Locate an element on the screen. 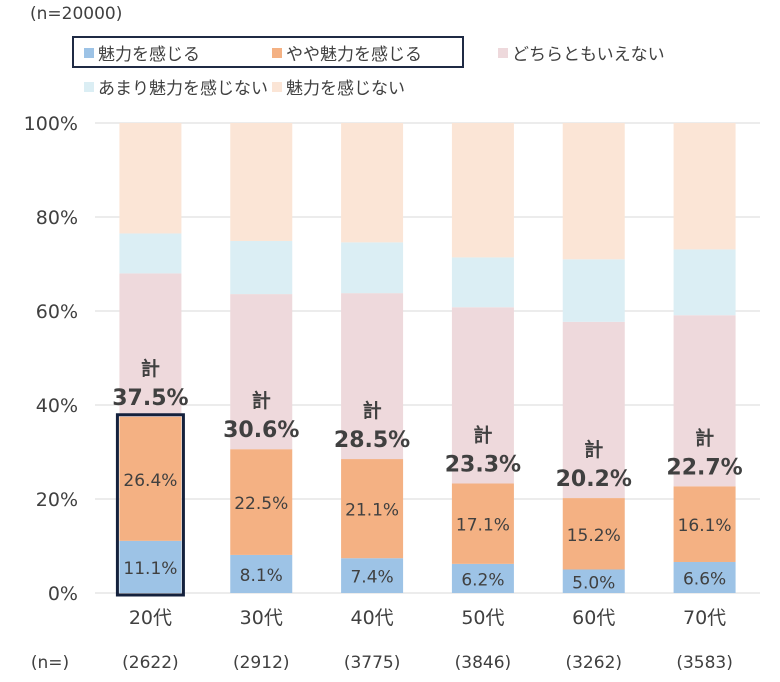  highlight-box is located at coordinates (150, 505).